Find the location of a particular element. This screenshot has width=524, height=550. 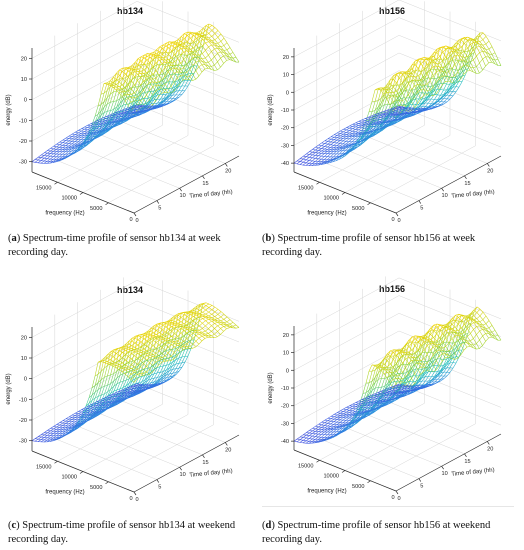

y-tick-label: 15000 is located at coordinates (44, 188).